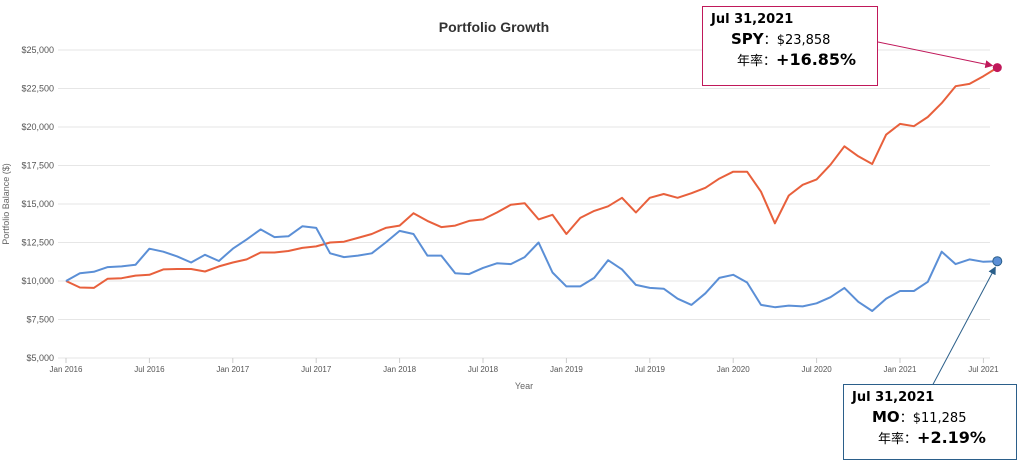 The height and width of the screenshot is (462, 1024). Describe the element at coordinates (816, 369) in the screenshot. I see `x-tick-label: Jul 2020` at that location.